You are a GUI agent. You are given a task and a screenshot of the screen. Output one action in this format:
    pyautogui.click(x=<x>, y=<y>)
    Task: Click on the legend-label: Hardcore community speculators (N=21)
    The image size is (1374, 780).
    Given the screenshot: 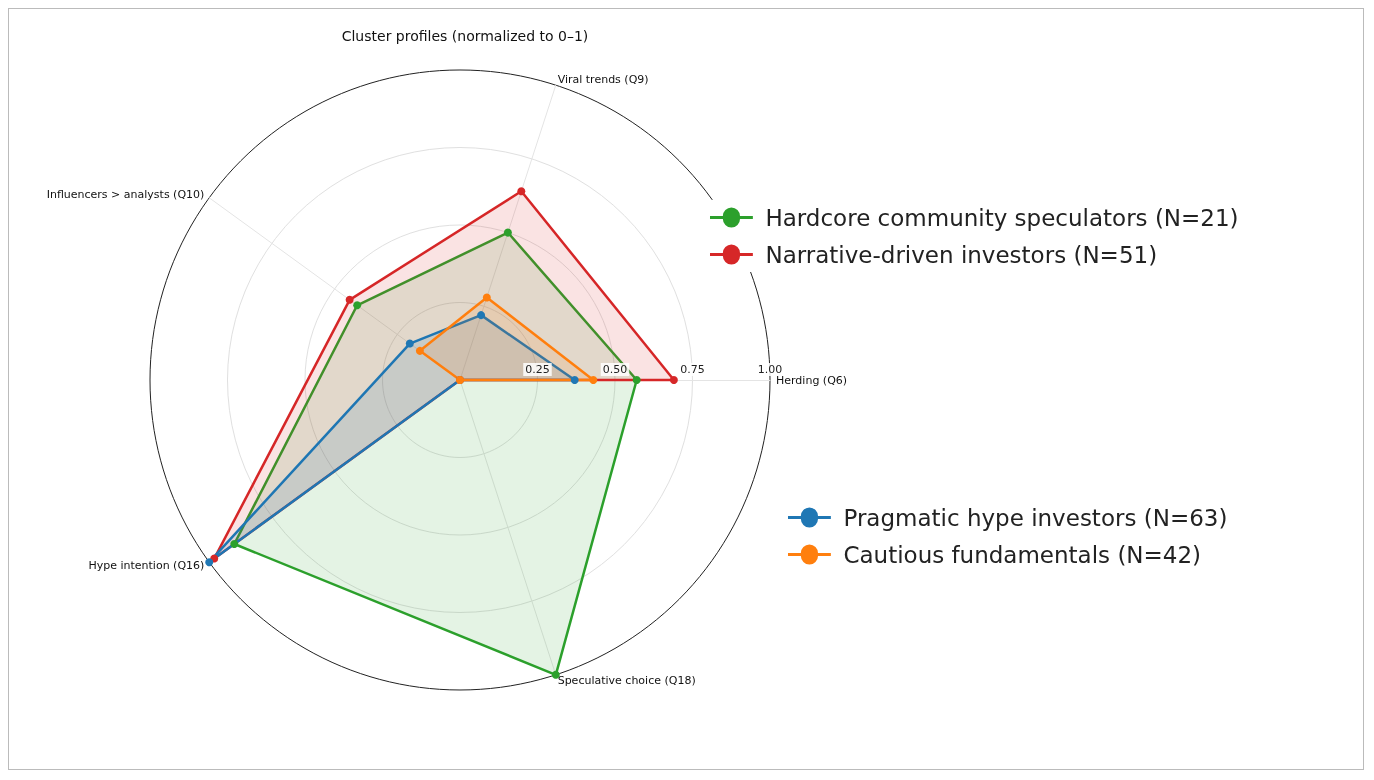 What is the action you would take?
    pyautogui.click(x=1002, y=217)
    